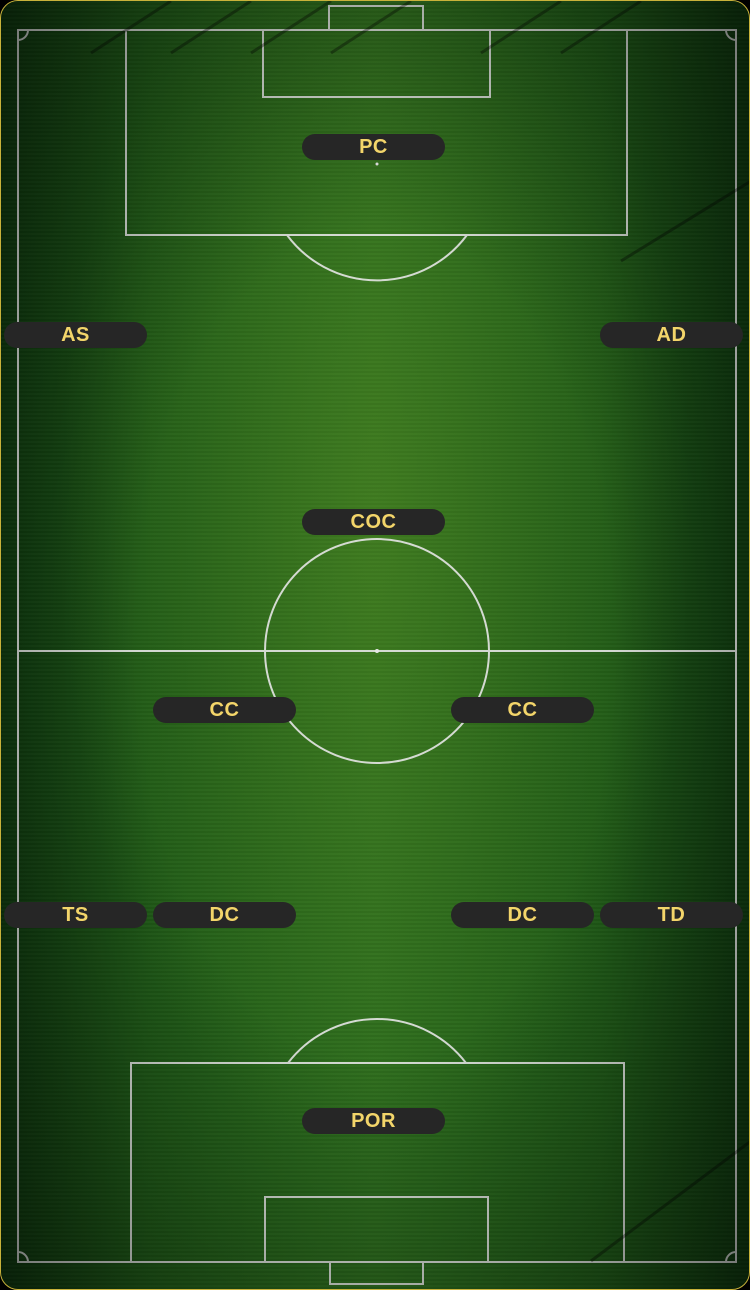  I want to click on bottom-goal, so click(376, 1273).